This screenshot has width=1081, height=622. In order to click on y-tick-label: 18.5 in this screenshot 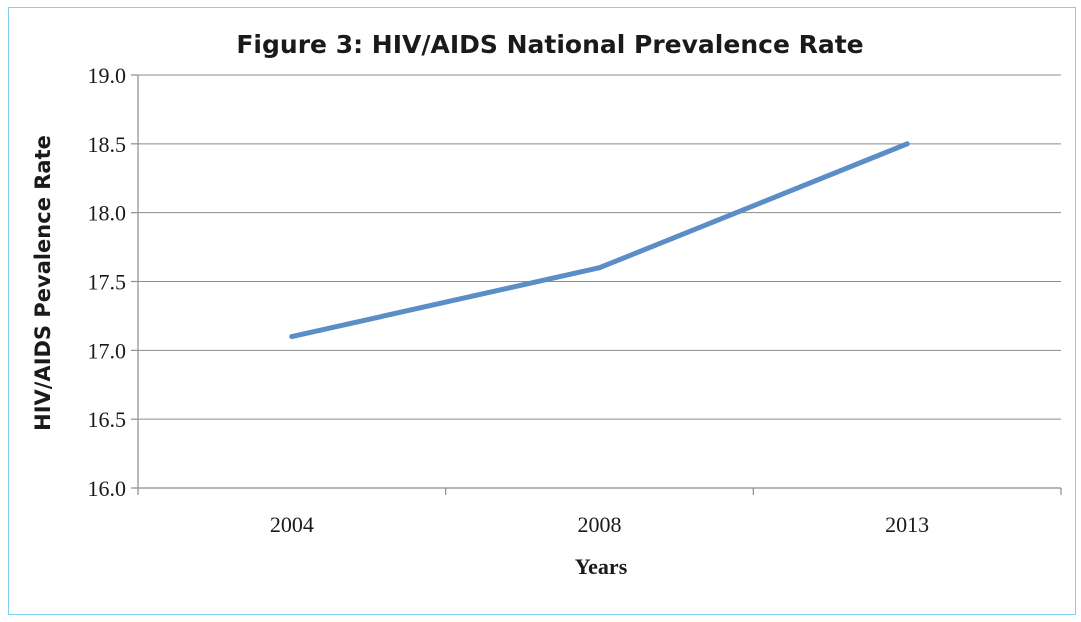, I will do `click(107, 144)`.